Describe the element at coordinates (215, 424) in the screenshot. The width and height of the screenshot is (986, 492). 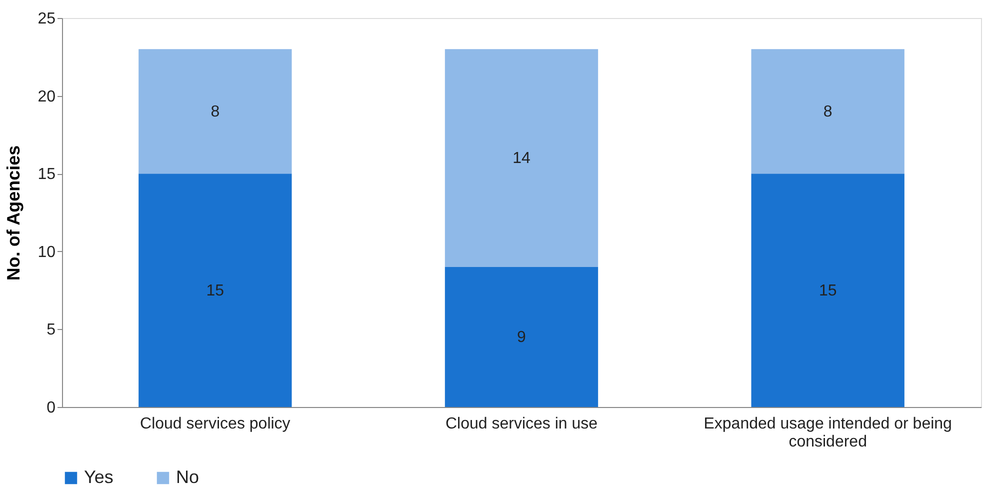
I see `x-tick-label: Cloud services policy` at that location.